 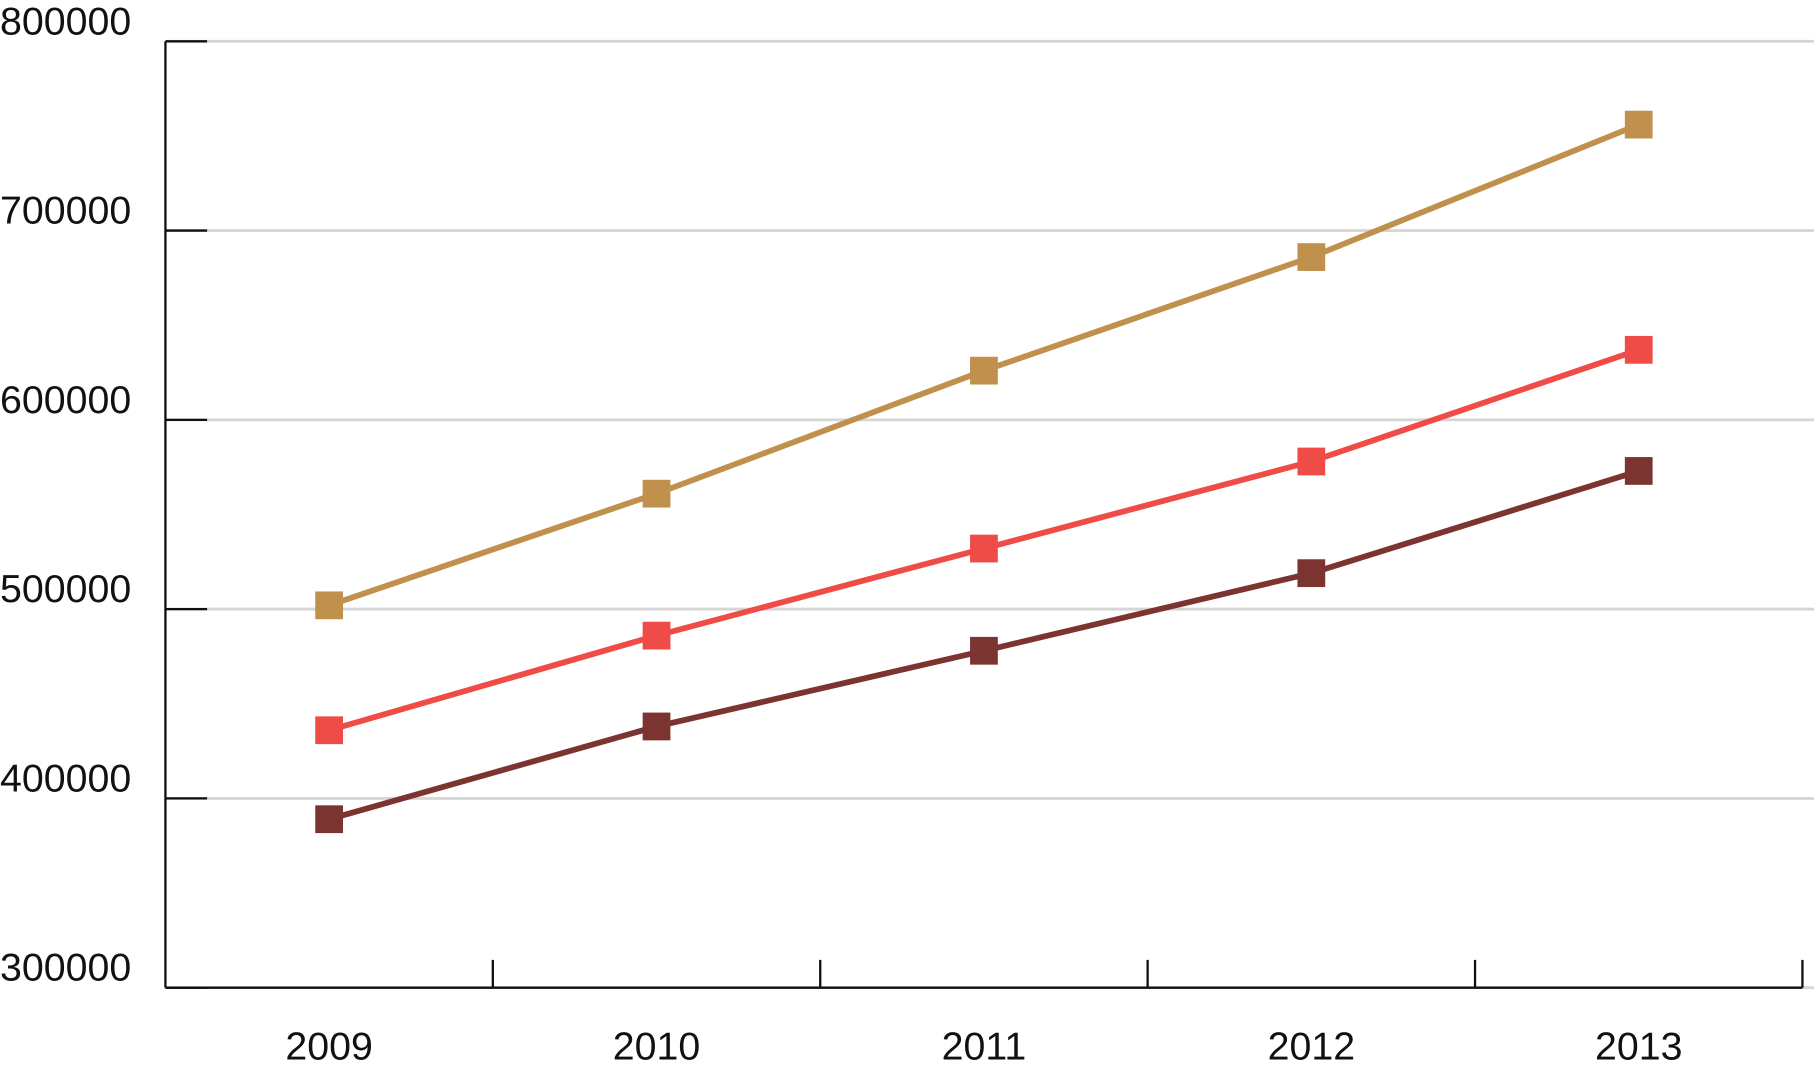 What do you see at coordinates (65, 589) in the screenshot?
I see `y-tick-label: 500000` at bounding box center [65, 589].